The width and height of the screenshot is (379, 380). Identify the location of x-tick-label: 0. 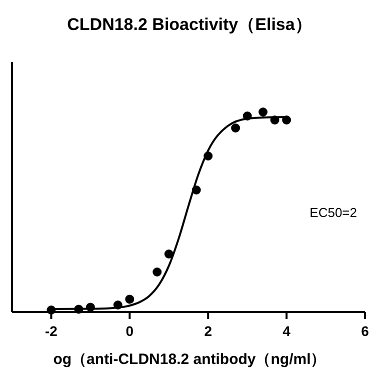
(130, 331).